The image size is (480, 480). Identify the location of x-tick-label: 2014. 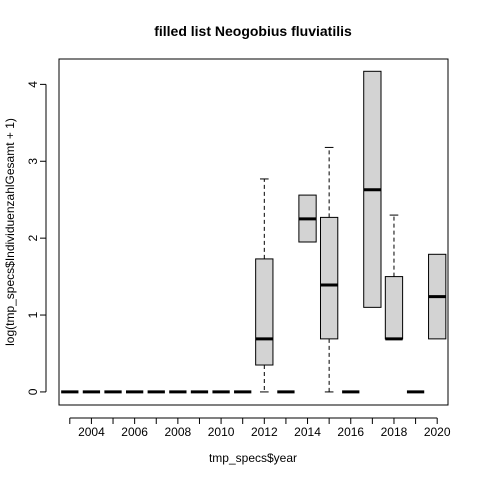
(307, 432).